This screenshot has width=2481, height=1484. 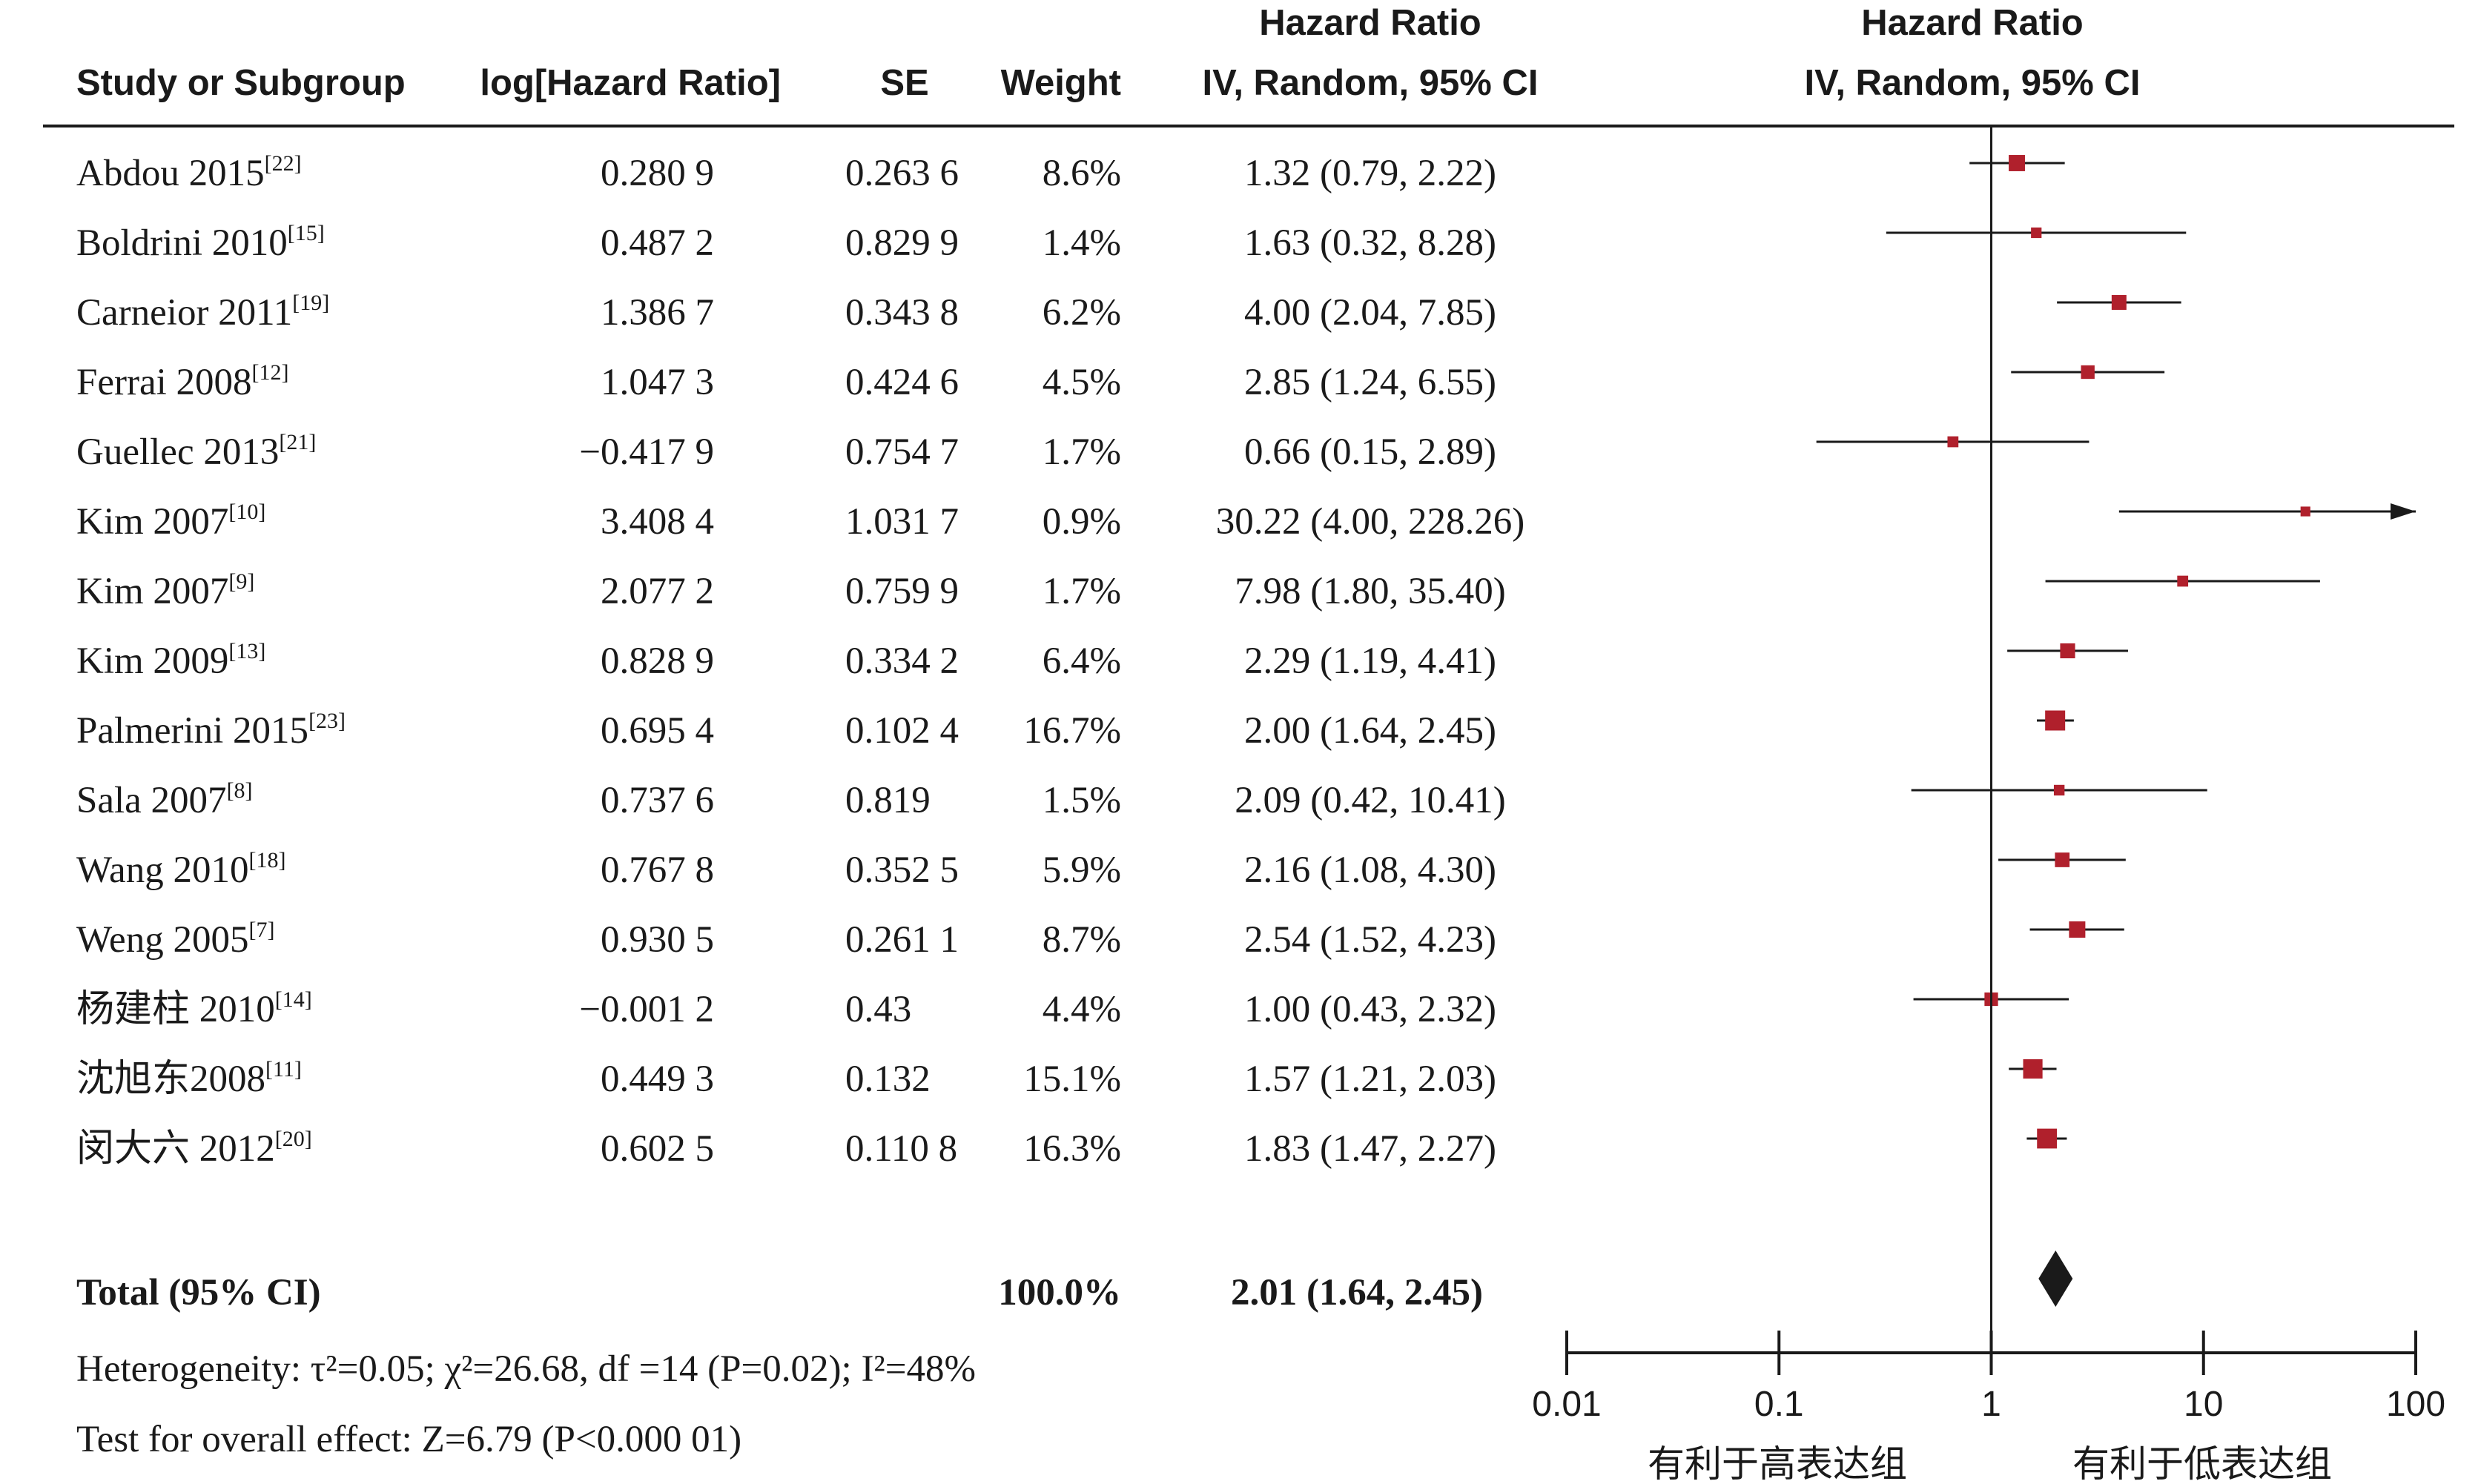 What do you see at coordinates (657, 731) in the screenshot?
I see `study-loghr: 0.695 4` at bounding box center [657, 731].